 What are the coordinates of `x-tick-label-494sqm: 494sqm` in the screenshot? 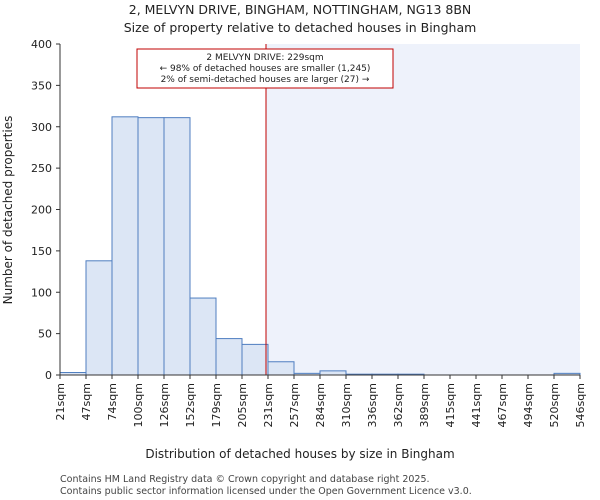 It's located at (528, 405).